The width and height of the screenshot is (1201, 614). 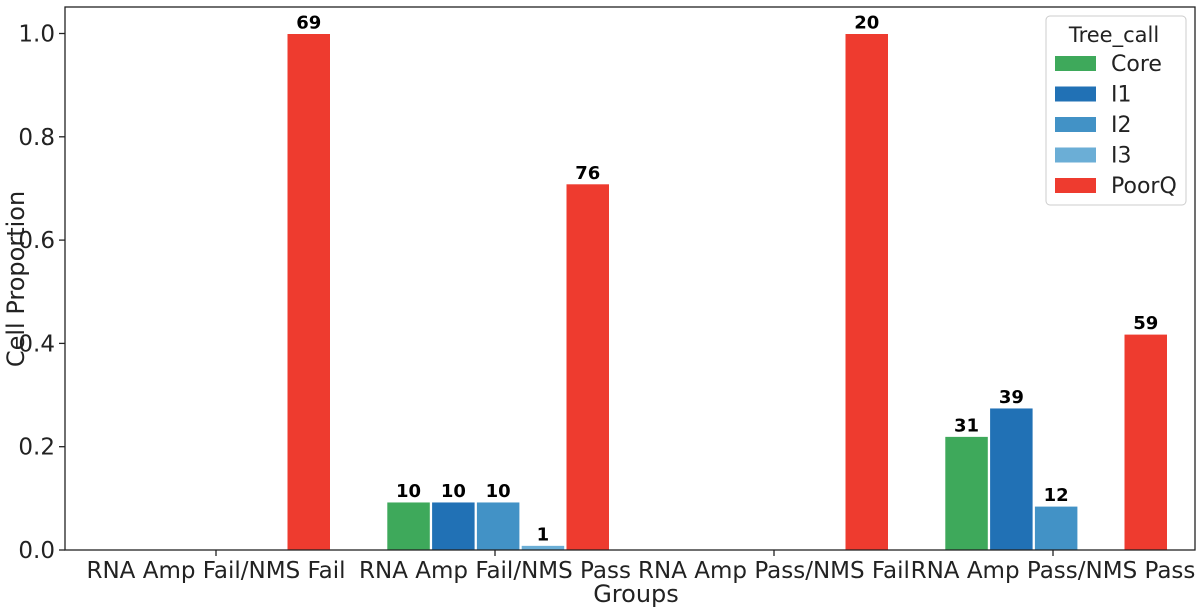 What do you see at coordinates (16, 279) in the screenshot?
I see `y-axis-label: Cell Proportion` at bounding box center [16, 279].